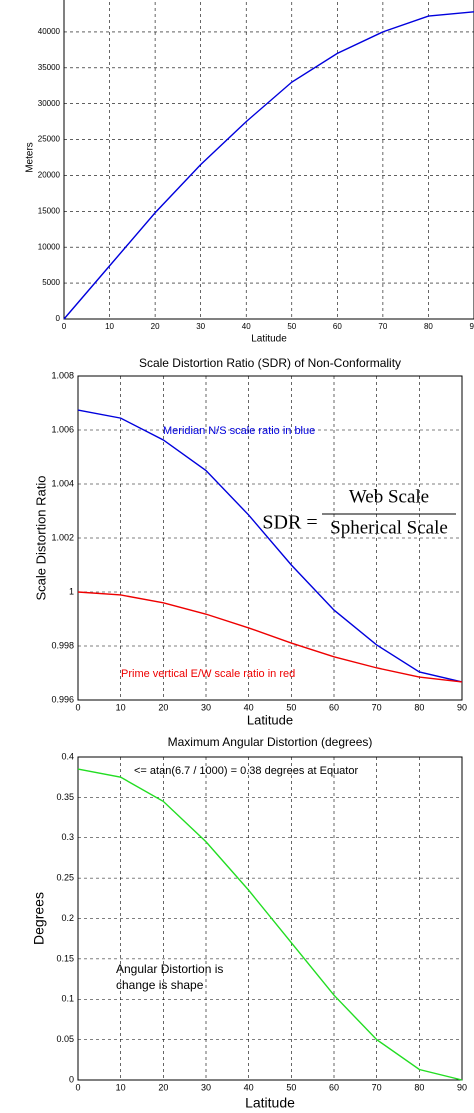 This screenshot has height=1113, width=474. What do you see at coordinates (49, 175) in the screenshot?
I see `y-tick-label: 20000` at bounding box center [49, 175].